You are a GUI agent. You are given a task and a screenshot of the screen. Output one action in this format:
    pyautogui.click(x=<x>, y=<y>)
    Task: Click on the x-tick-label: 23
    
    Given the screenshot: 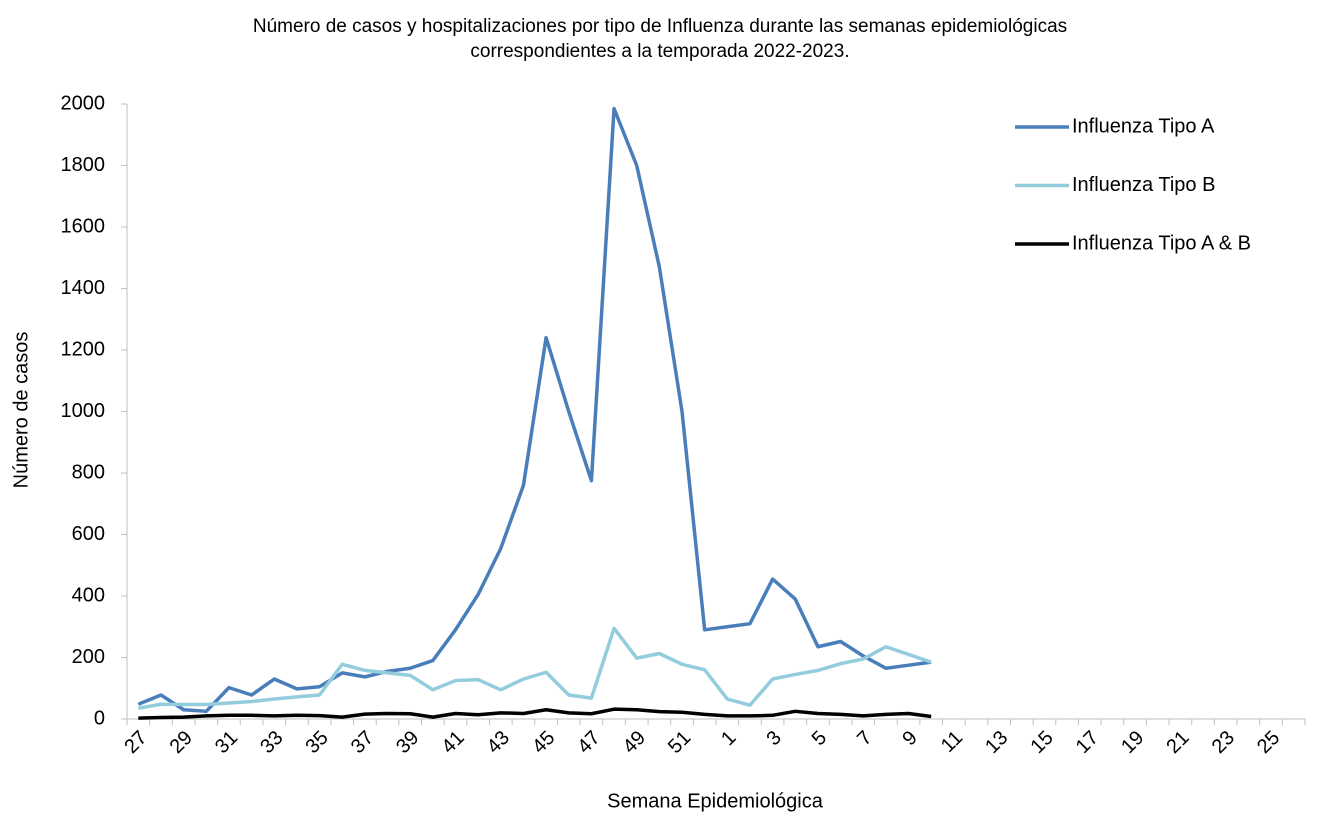 What is the action you would take?
    pyautogui.click(x=1223, y=742)
    